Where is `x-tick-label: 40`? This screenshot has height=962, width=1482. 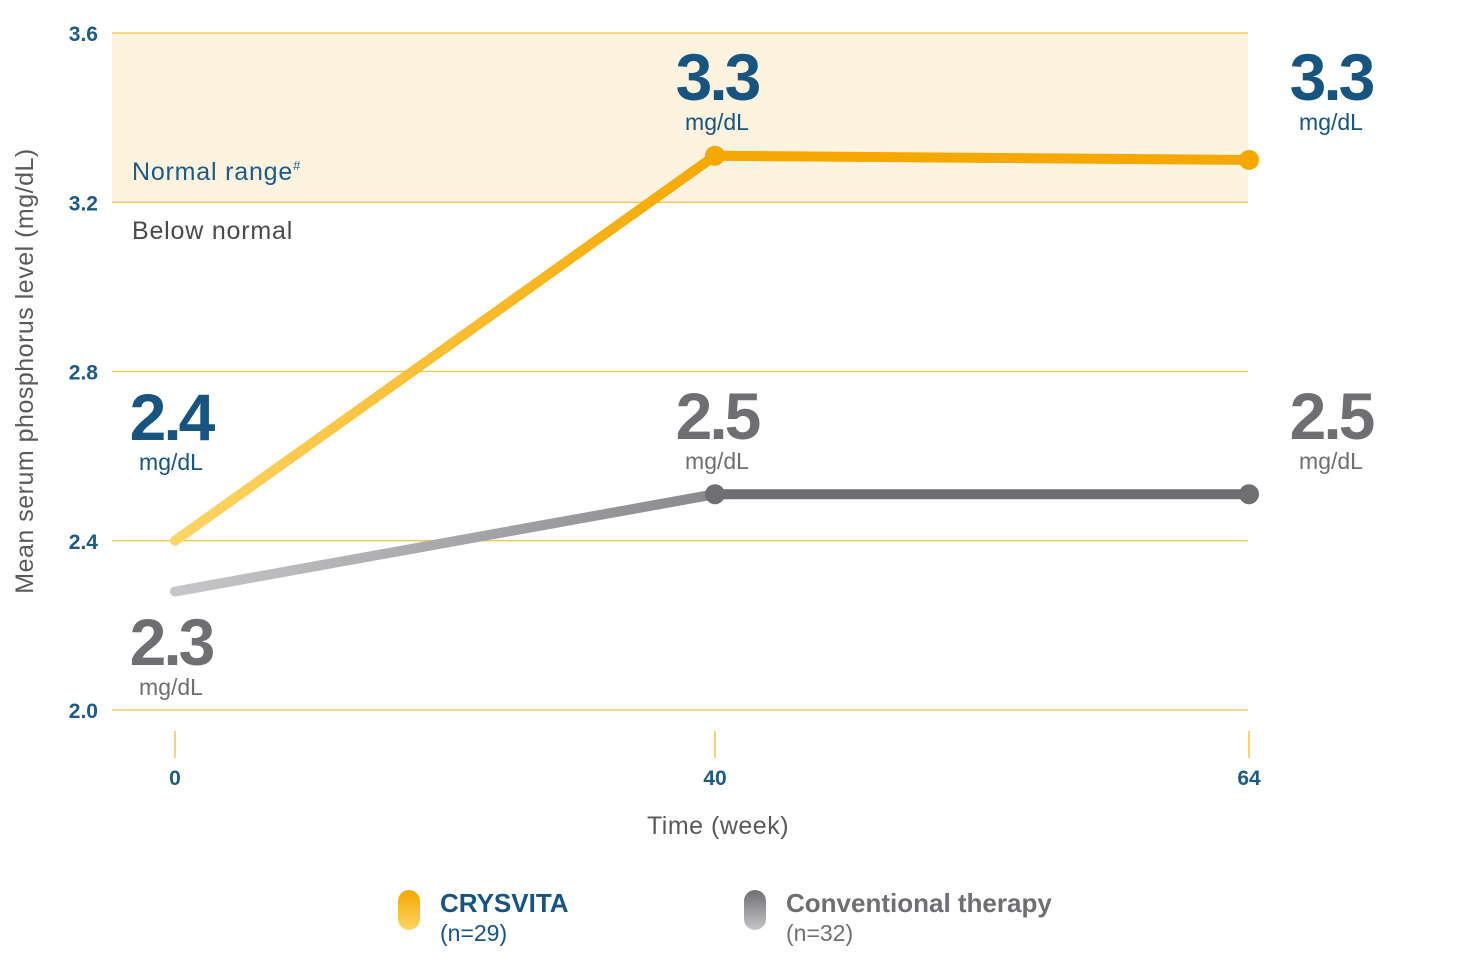
x-tick-label: 40 is located at coordinates (714, 778).